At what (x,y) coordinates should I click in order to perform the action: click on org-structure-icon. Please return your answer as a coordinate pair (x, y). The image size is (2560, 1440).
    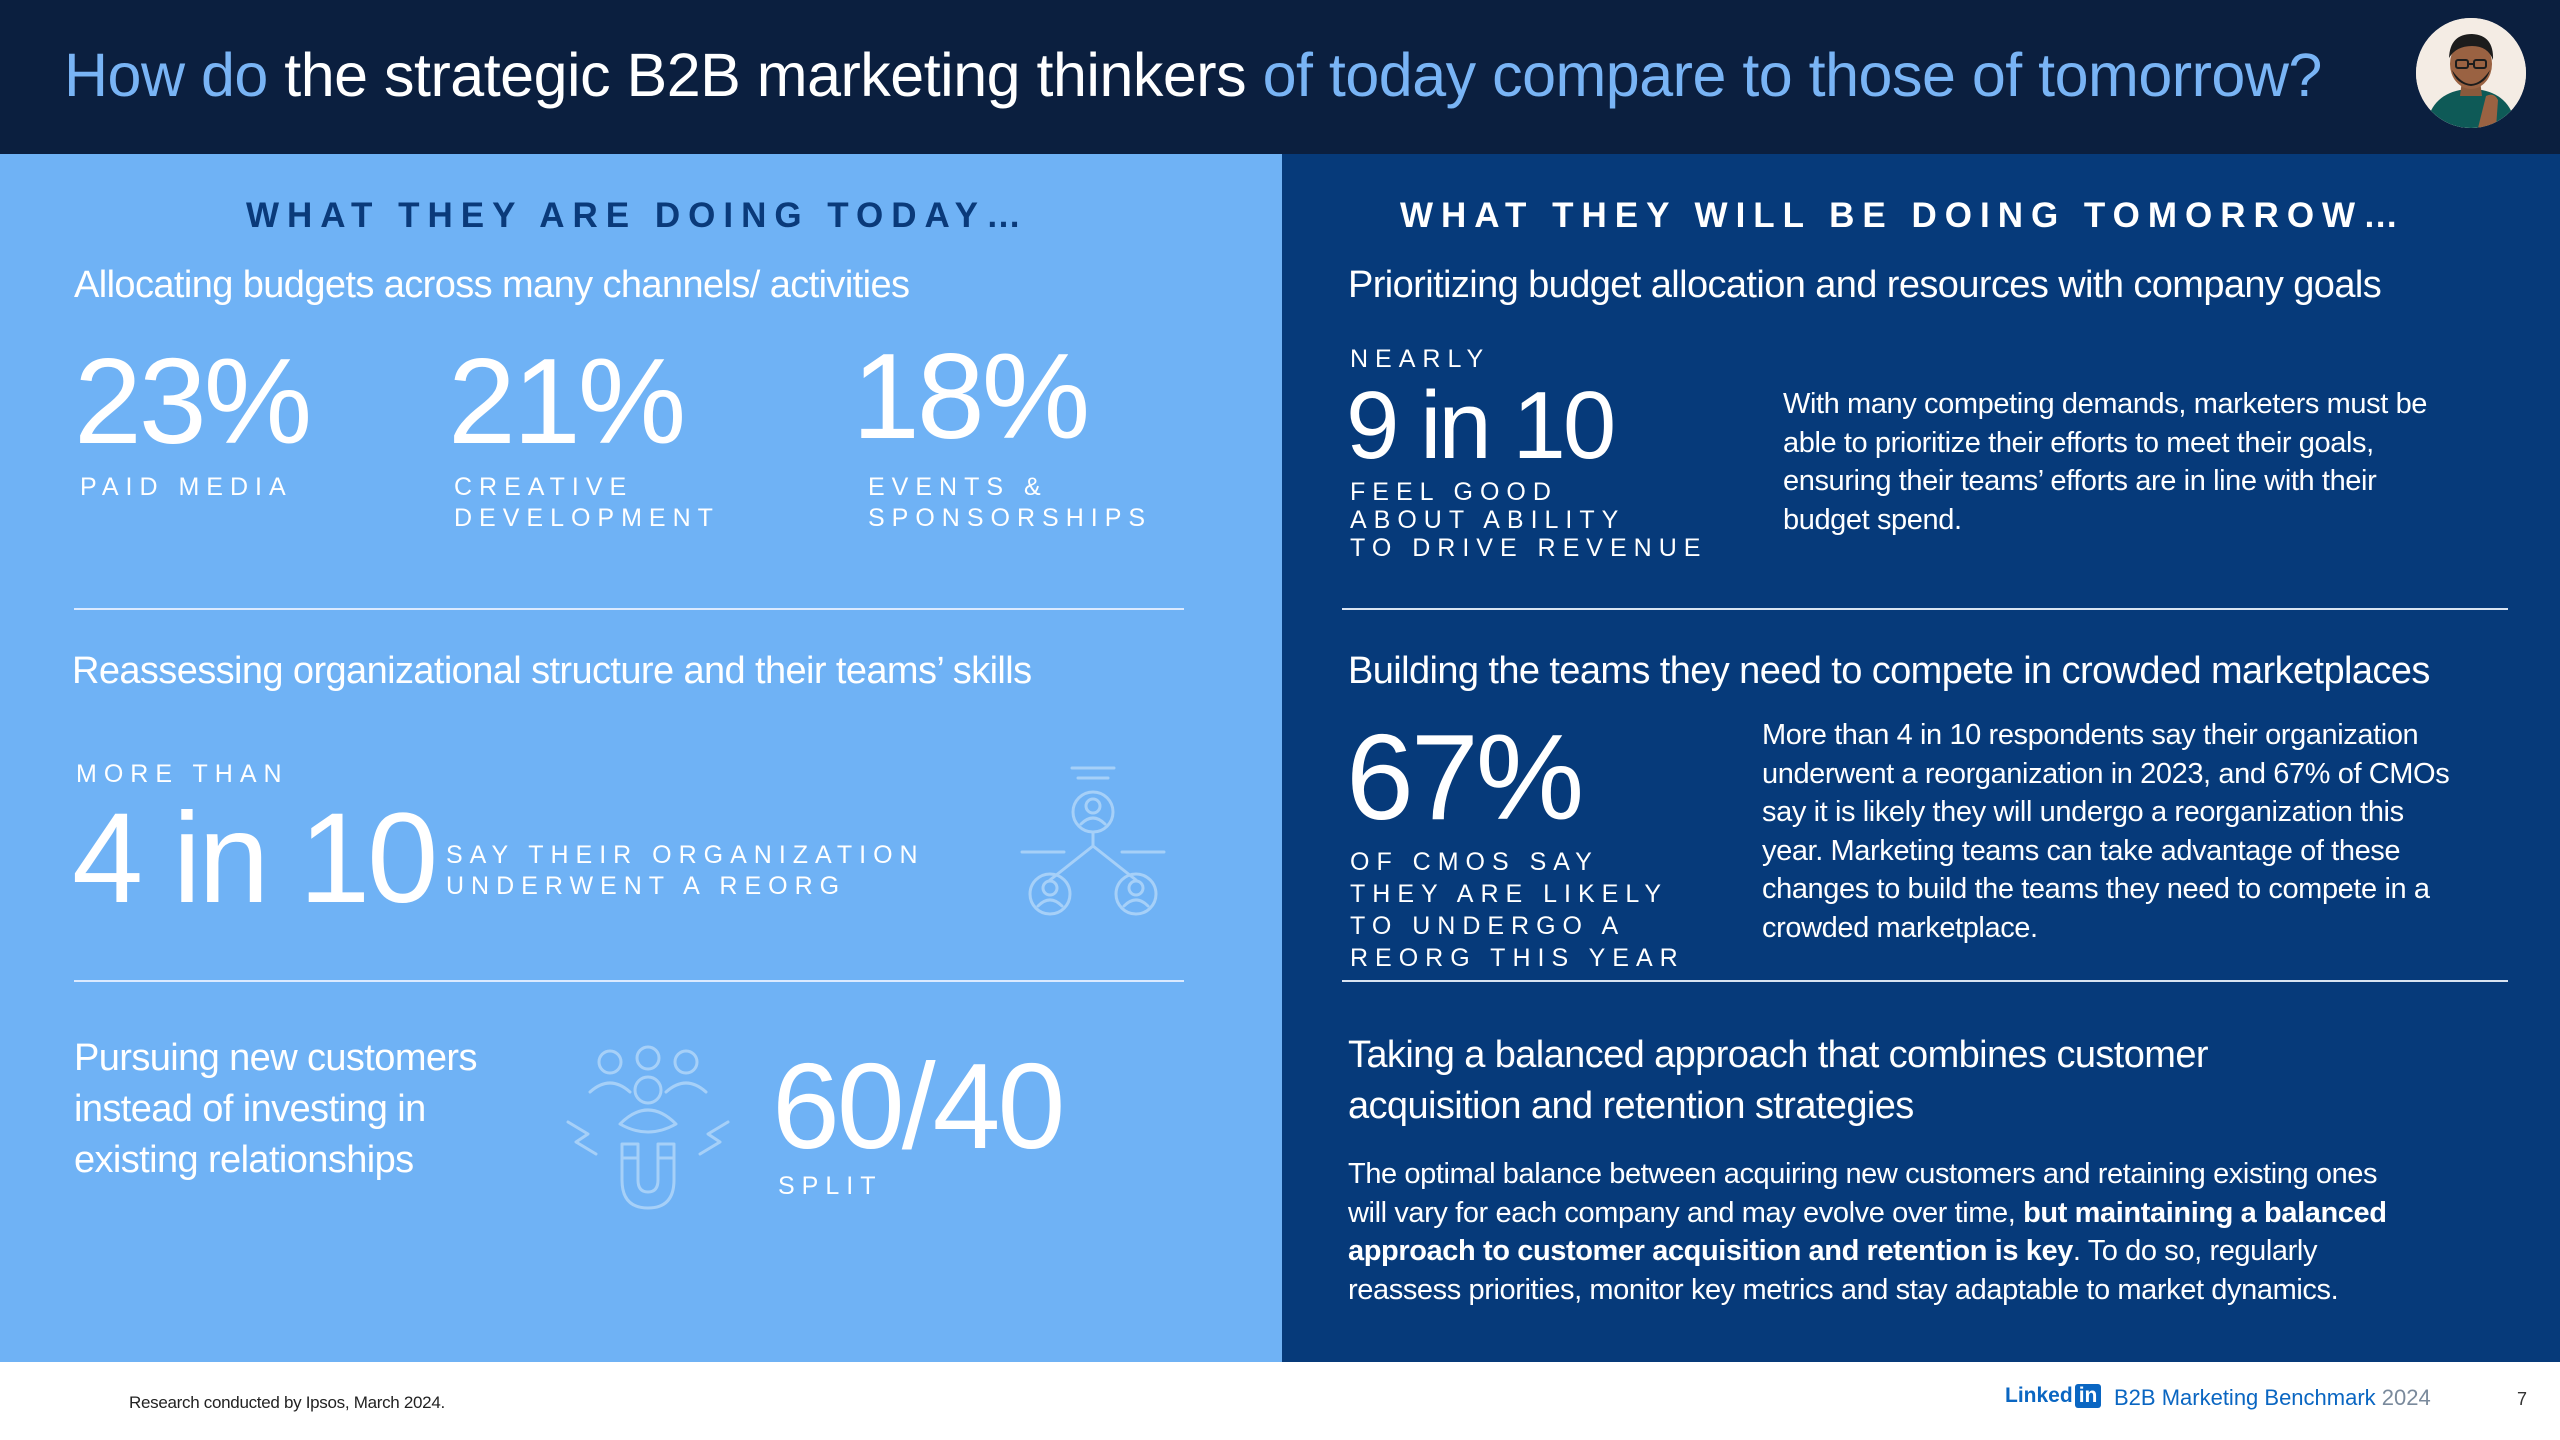
    Looking at the image, I should click on (1095, 844).